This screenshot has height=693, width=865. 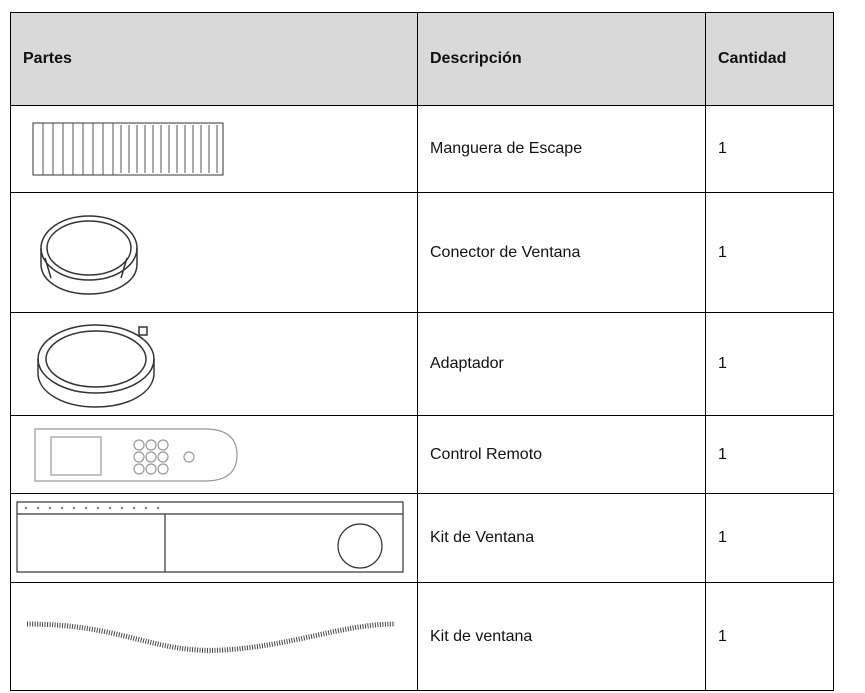 What do you see at coordinates (561, 636) in the screenshot?
I see `description-cell: Kit de ventana` at bounding box center [561, 636].